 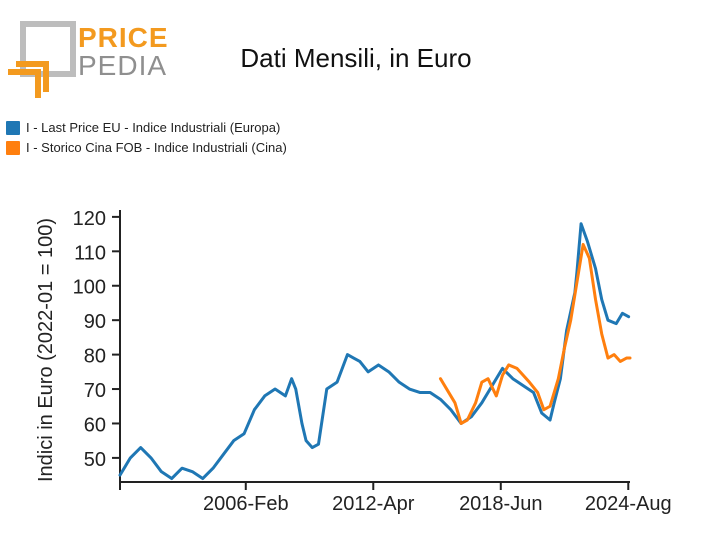 I want to click on y-tick-label: 60, so click(x=95, y=425).